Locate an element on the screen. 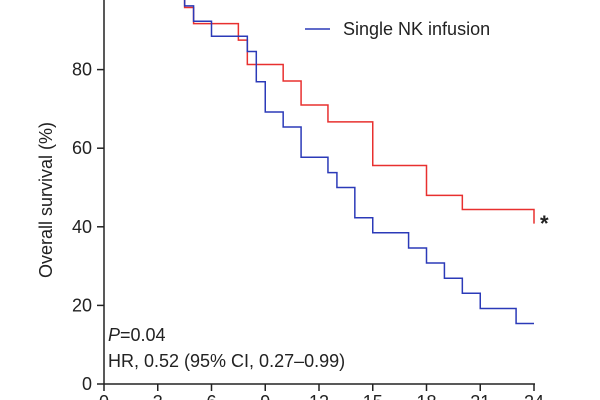 The width and height of the screenshot is (600, 400). x-tick-label-21: 21 is located at coordinates (480, 396).